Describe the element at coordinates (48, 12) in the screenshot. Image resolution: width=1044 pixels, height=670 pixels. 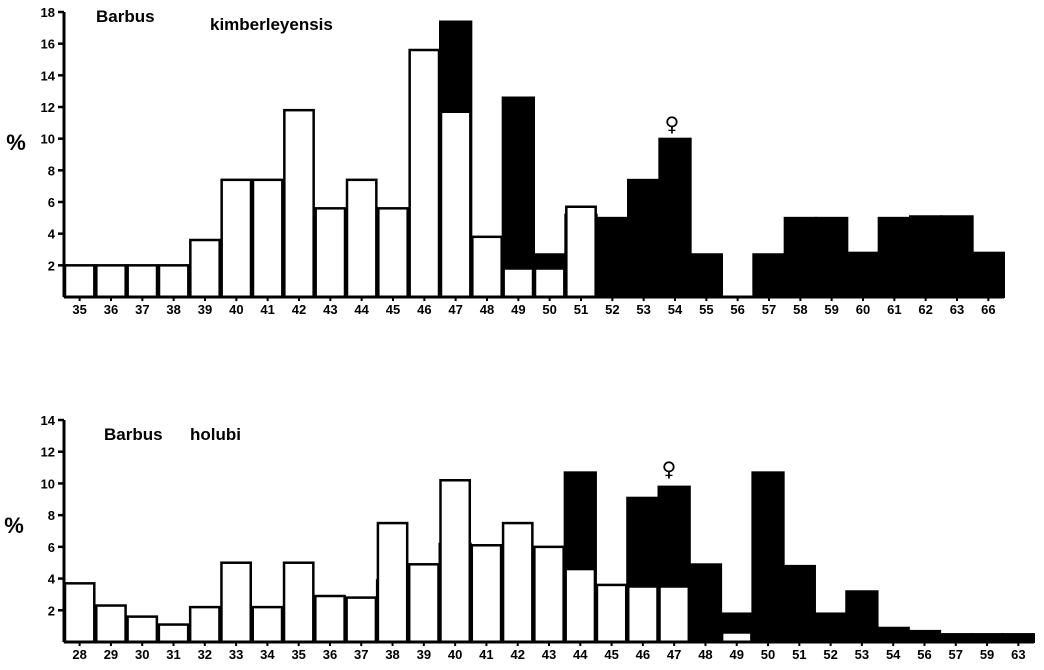
I see `y-tick-label-18: 18` at that location.